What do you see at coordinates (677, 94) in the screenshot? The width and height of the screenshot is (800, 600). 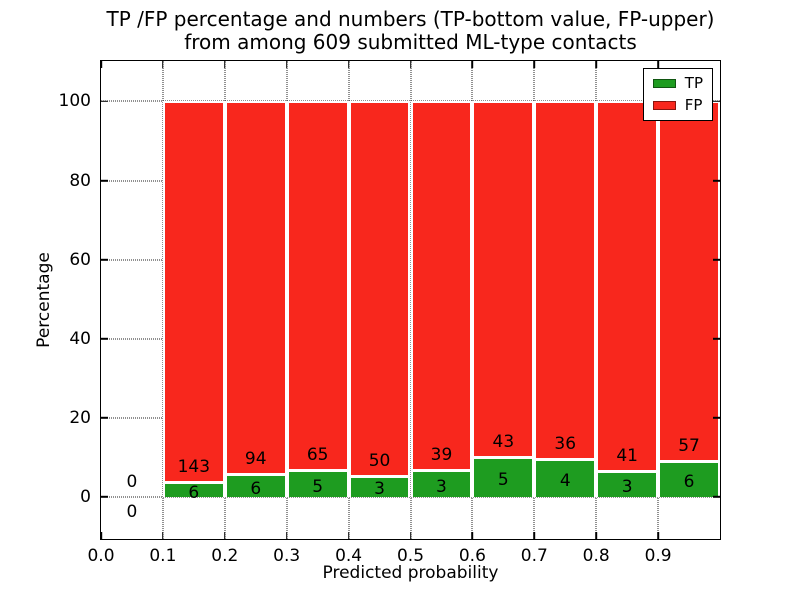 I see `legend: TP FP` at bounding box center [677, 94].